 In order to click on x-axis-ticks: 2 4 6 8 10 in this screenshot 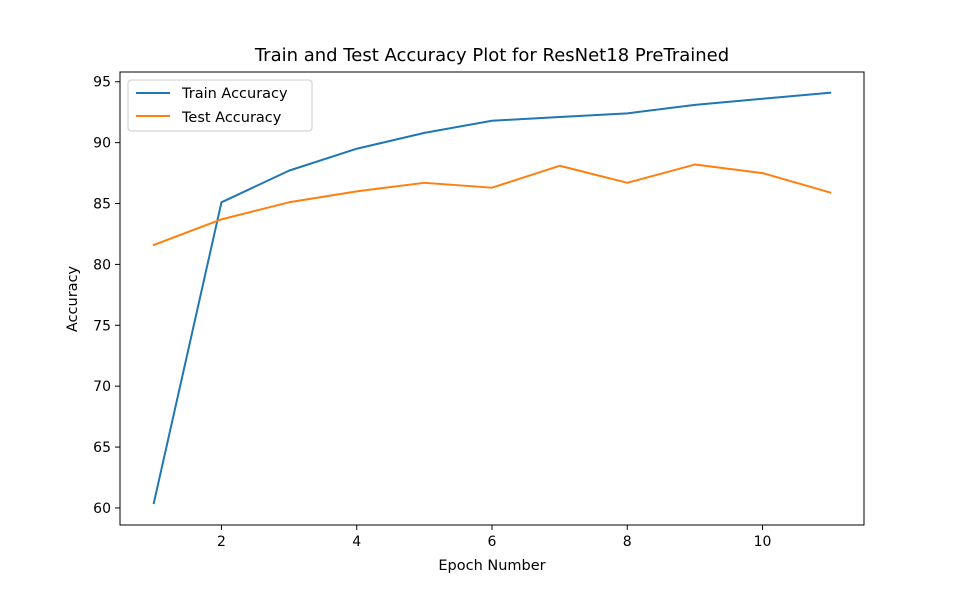, I will do `click(494, 537)`.